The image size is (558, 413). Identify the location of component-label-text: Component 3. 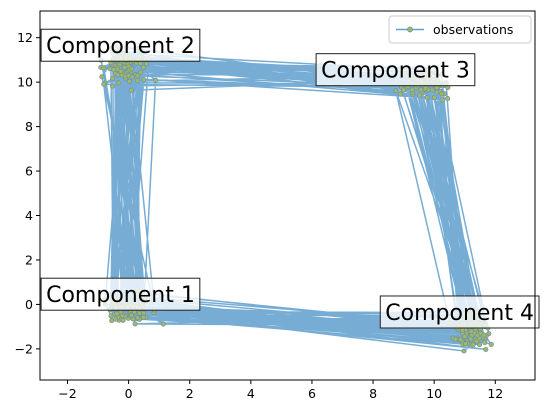
(395, 71).